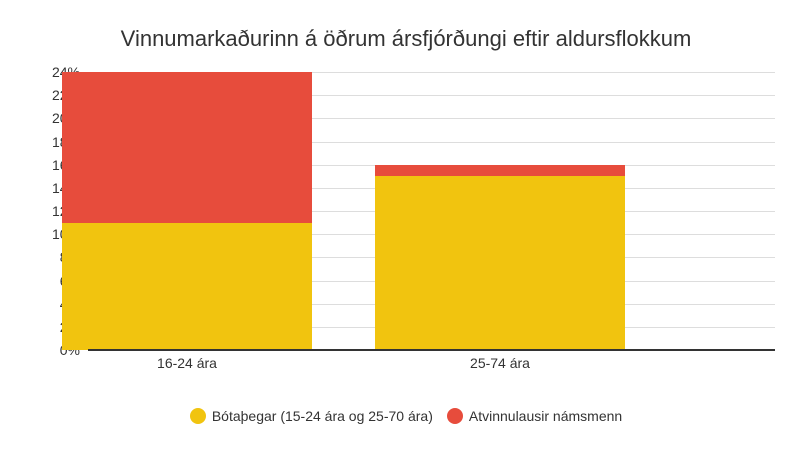 Image resolution: width=800 pixels, height=450 pixels. I want to click on legend-label: Atvinnulausir námsmenn, so click(545, 416).